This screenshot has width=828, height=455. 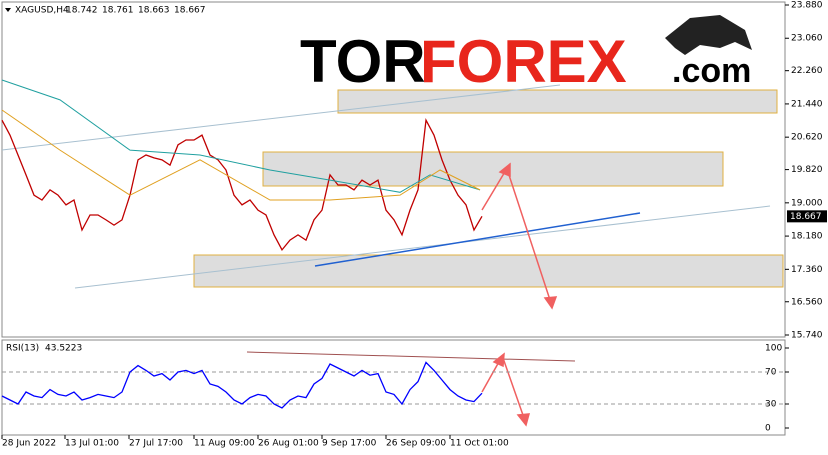 What do you see at coordinates (8, 10) in the screenshot?
I see `dropdown-icon` at bounding box center [8, 10].